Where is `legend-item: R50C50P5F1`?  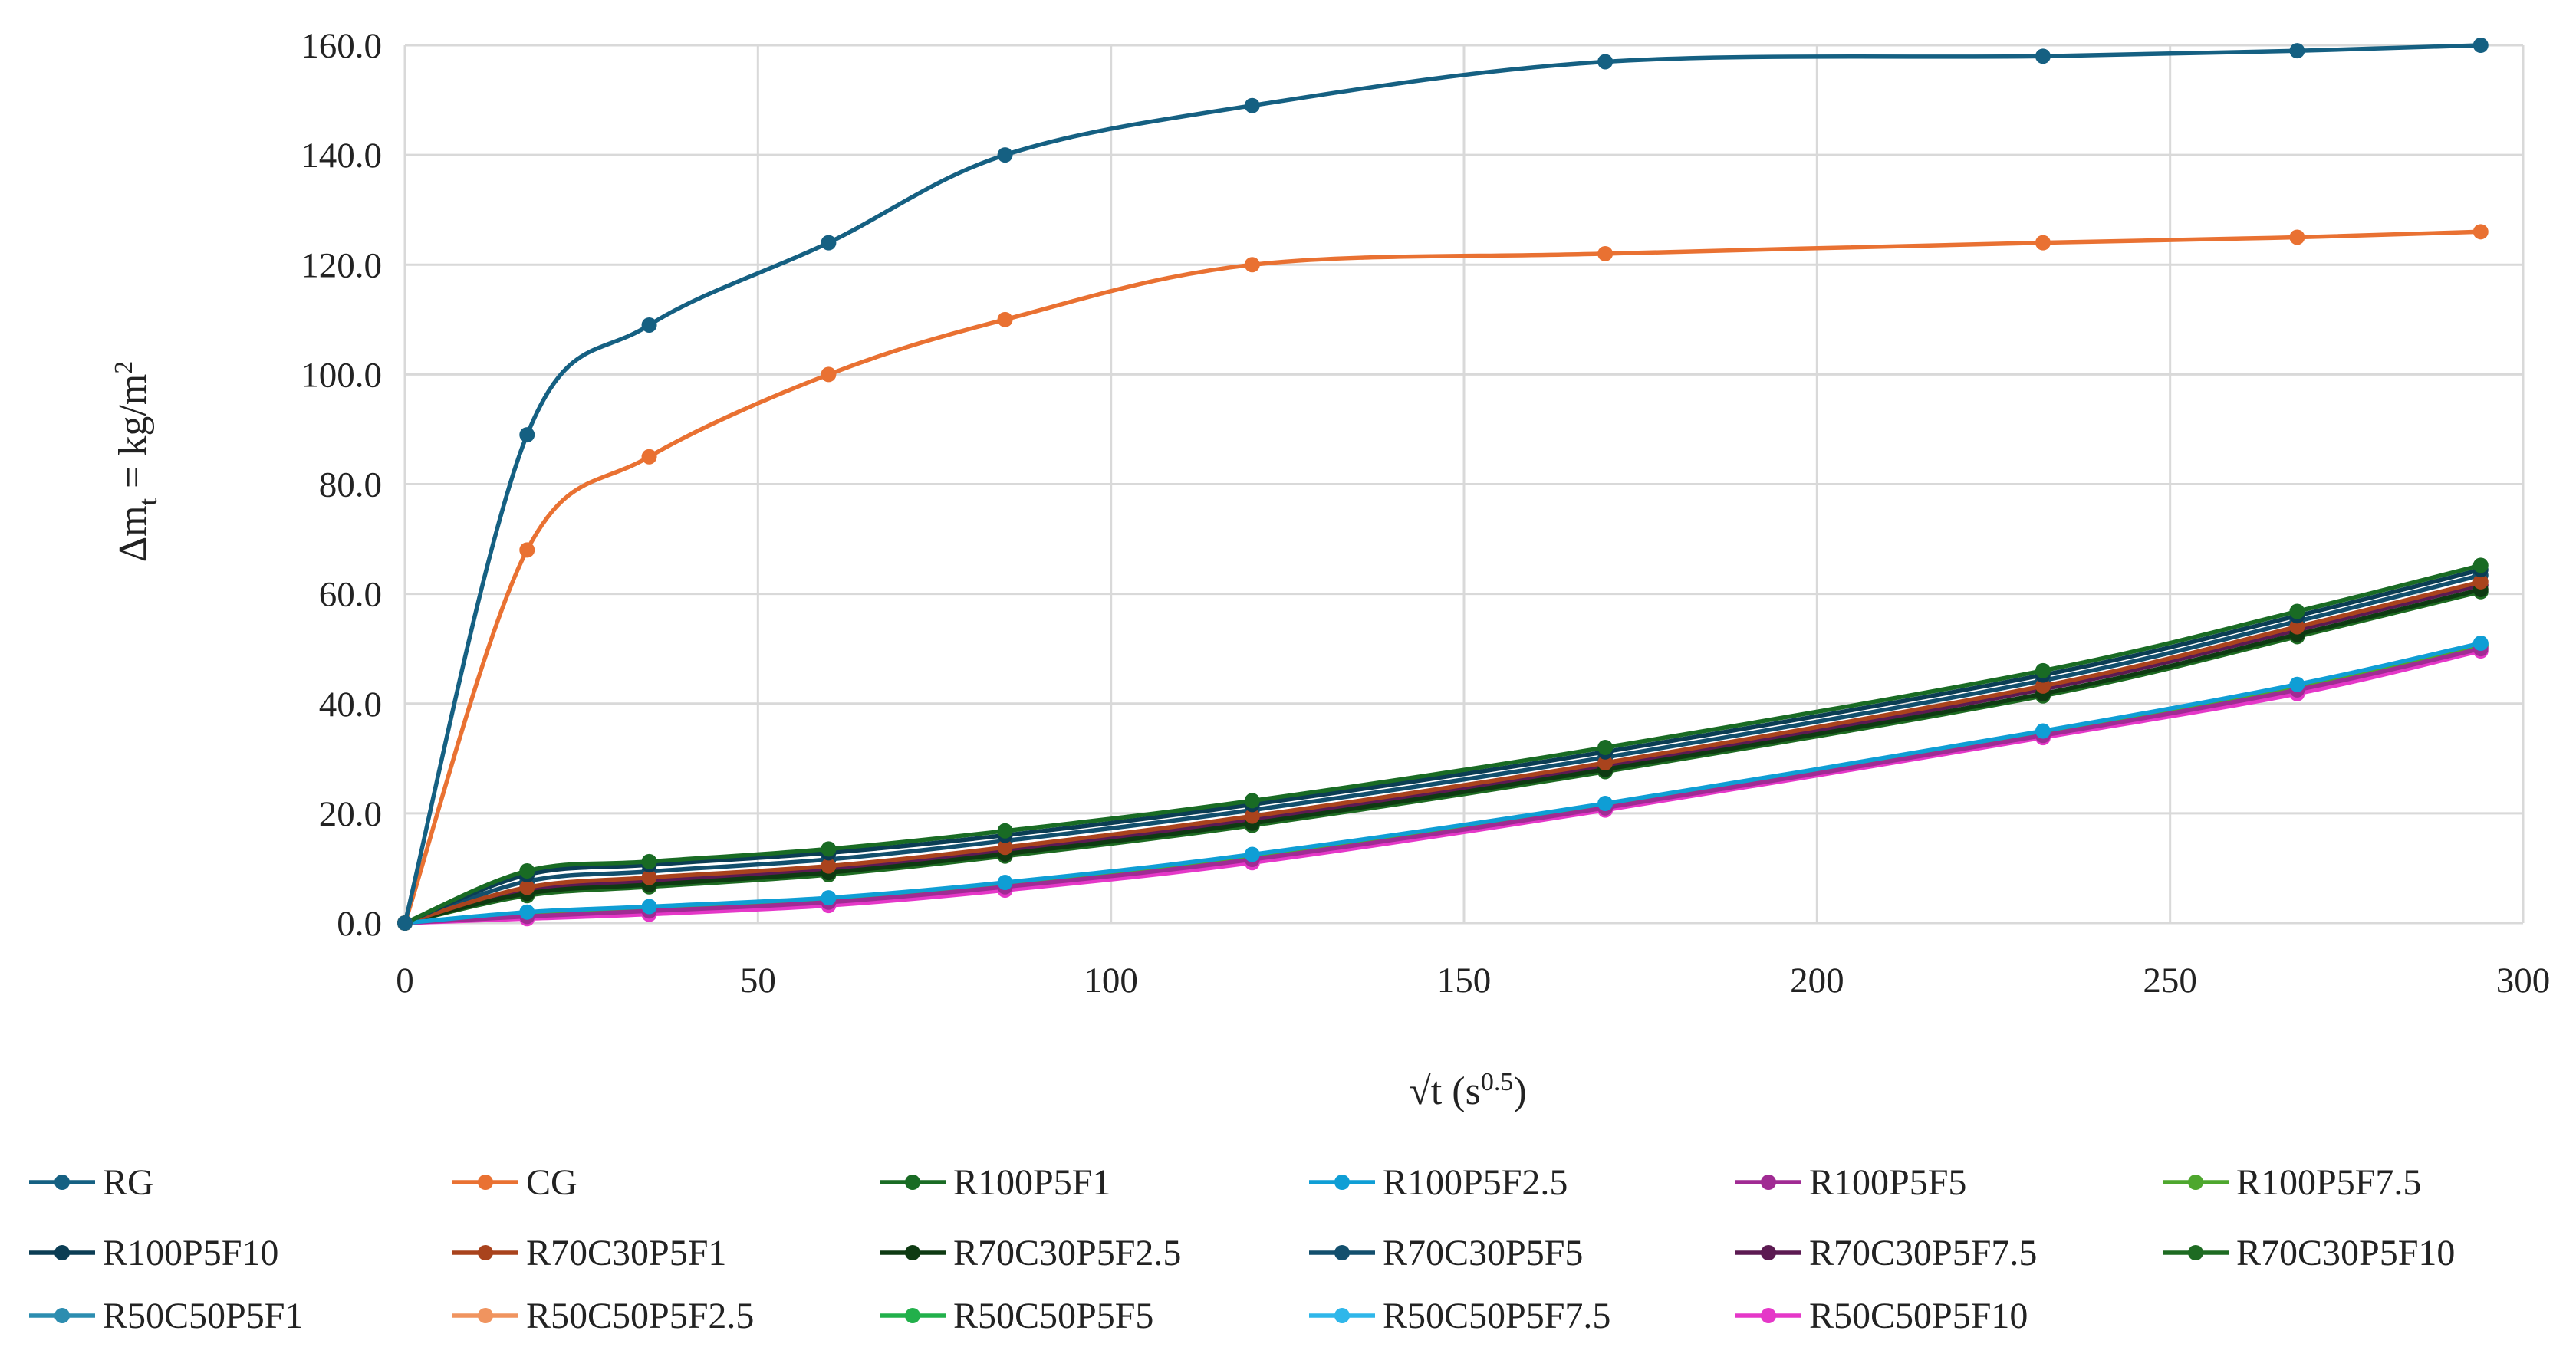
legend-item: R50C50P5F1 is located at coordinates (166, 1316).